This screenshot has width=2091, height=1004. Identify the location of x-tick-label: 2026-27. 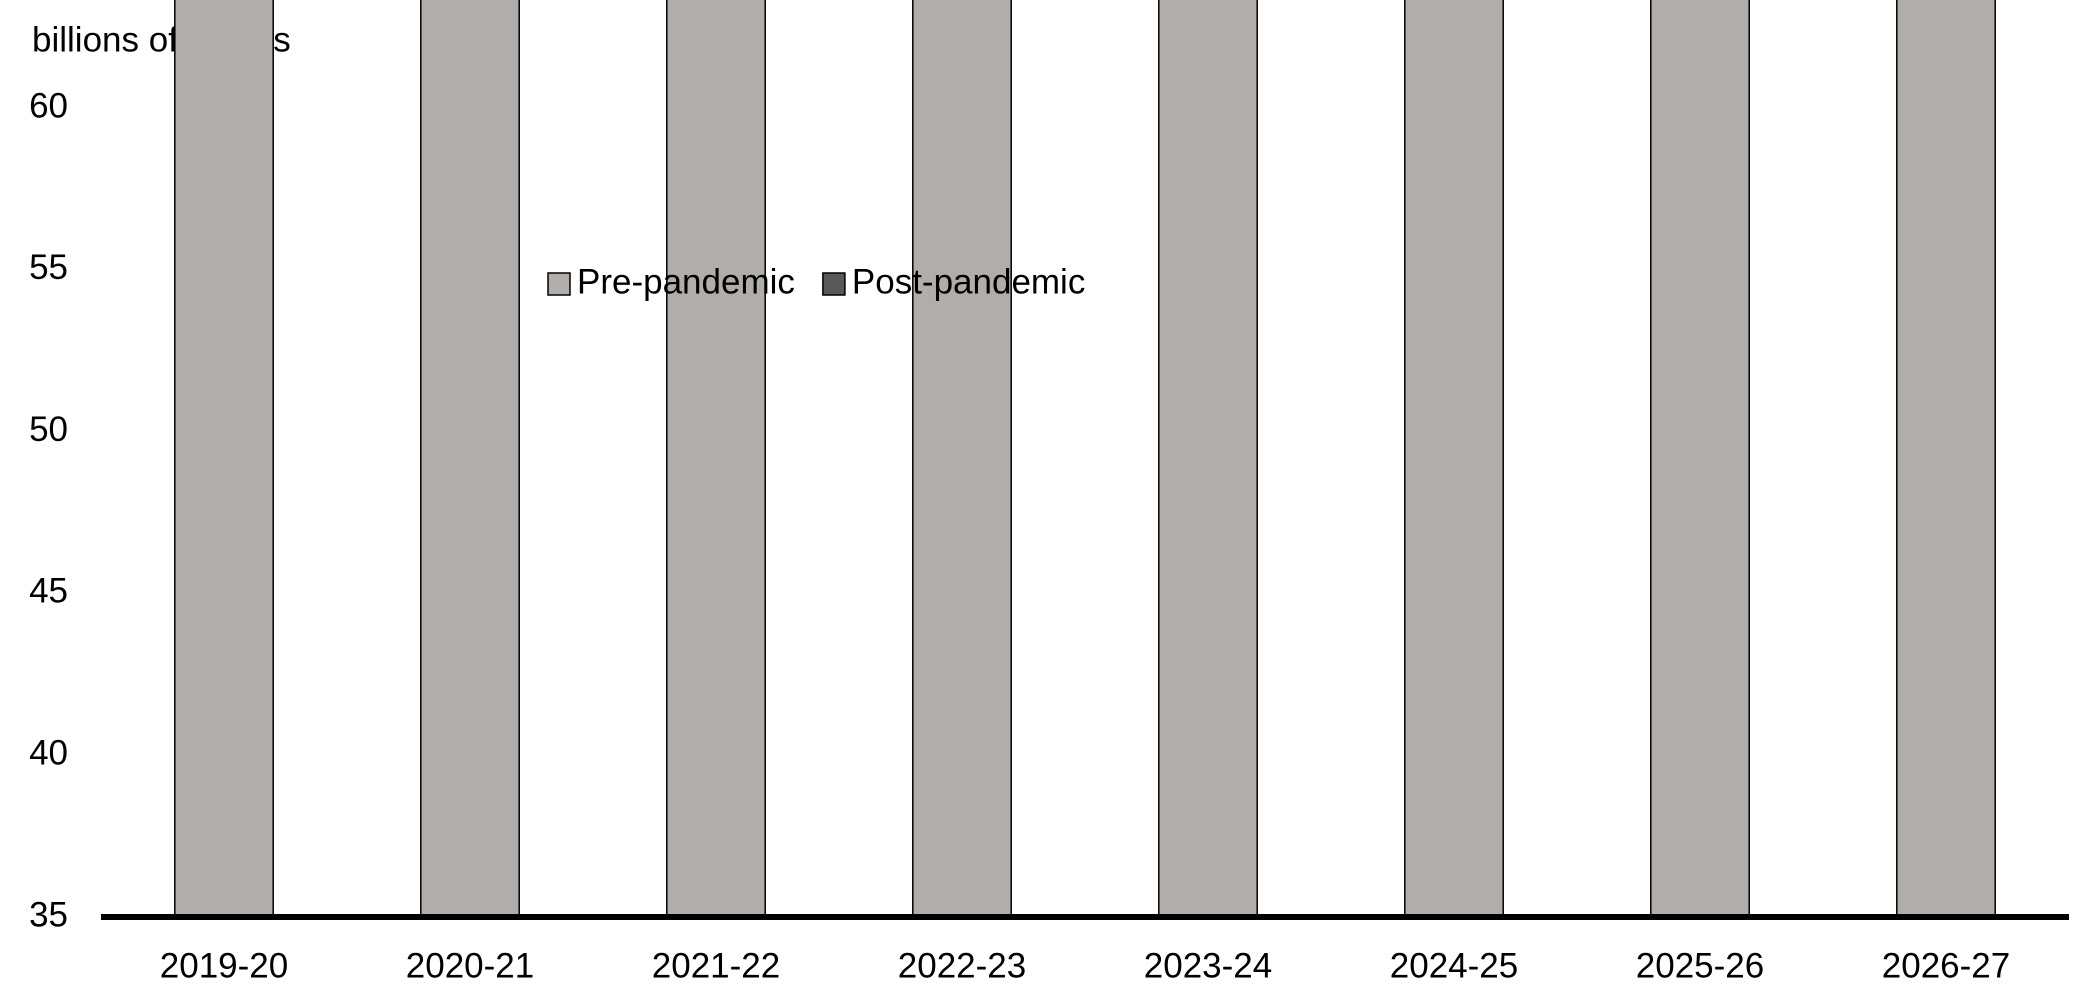
(1946, 965).